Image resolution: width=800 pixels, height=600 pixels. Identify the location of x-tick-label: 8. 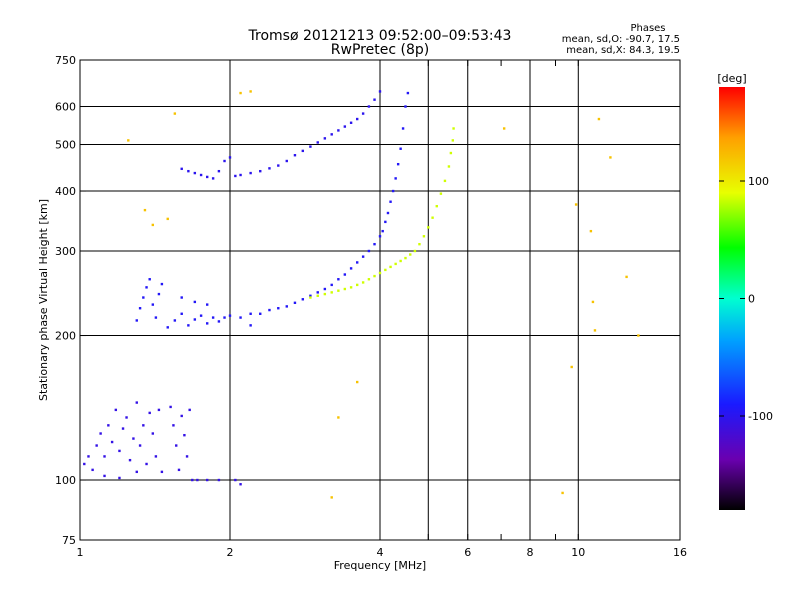
(530, 552).